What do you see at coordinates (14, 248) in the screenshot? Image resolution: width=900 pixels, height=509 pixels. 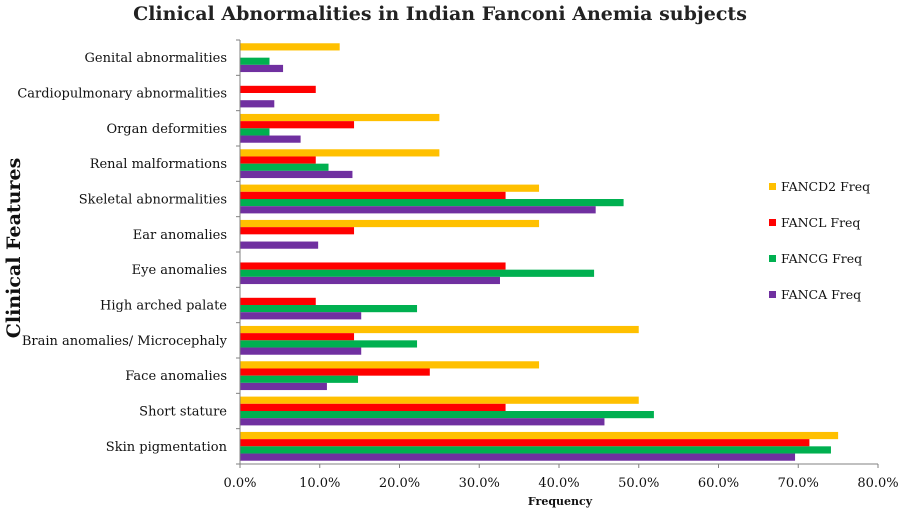 I see `y-axis-title: Clinical Features` at bounding box center [14, 248].